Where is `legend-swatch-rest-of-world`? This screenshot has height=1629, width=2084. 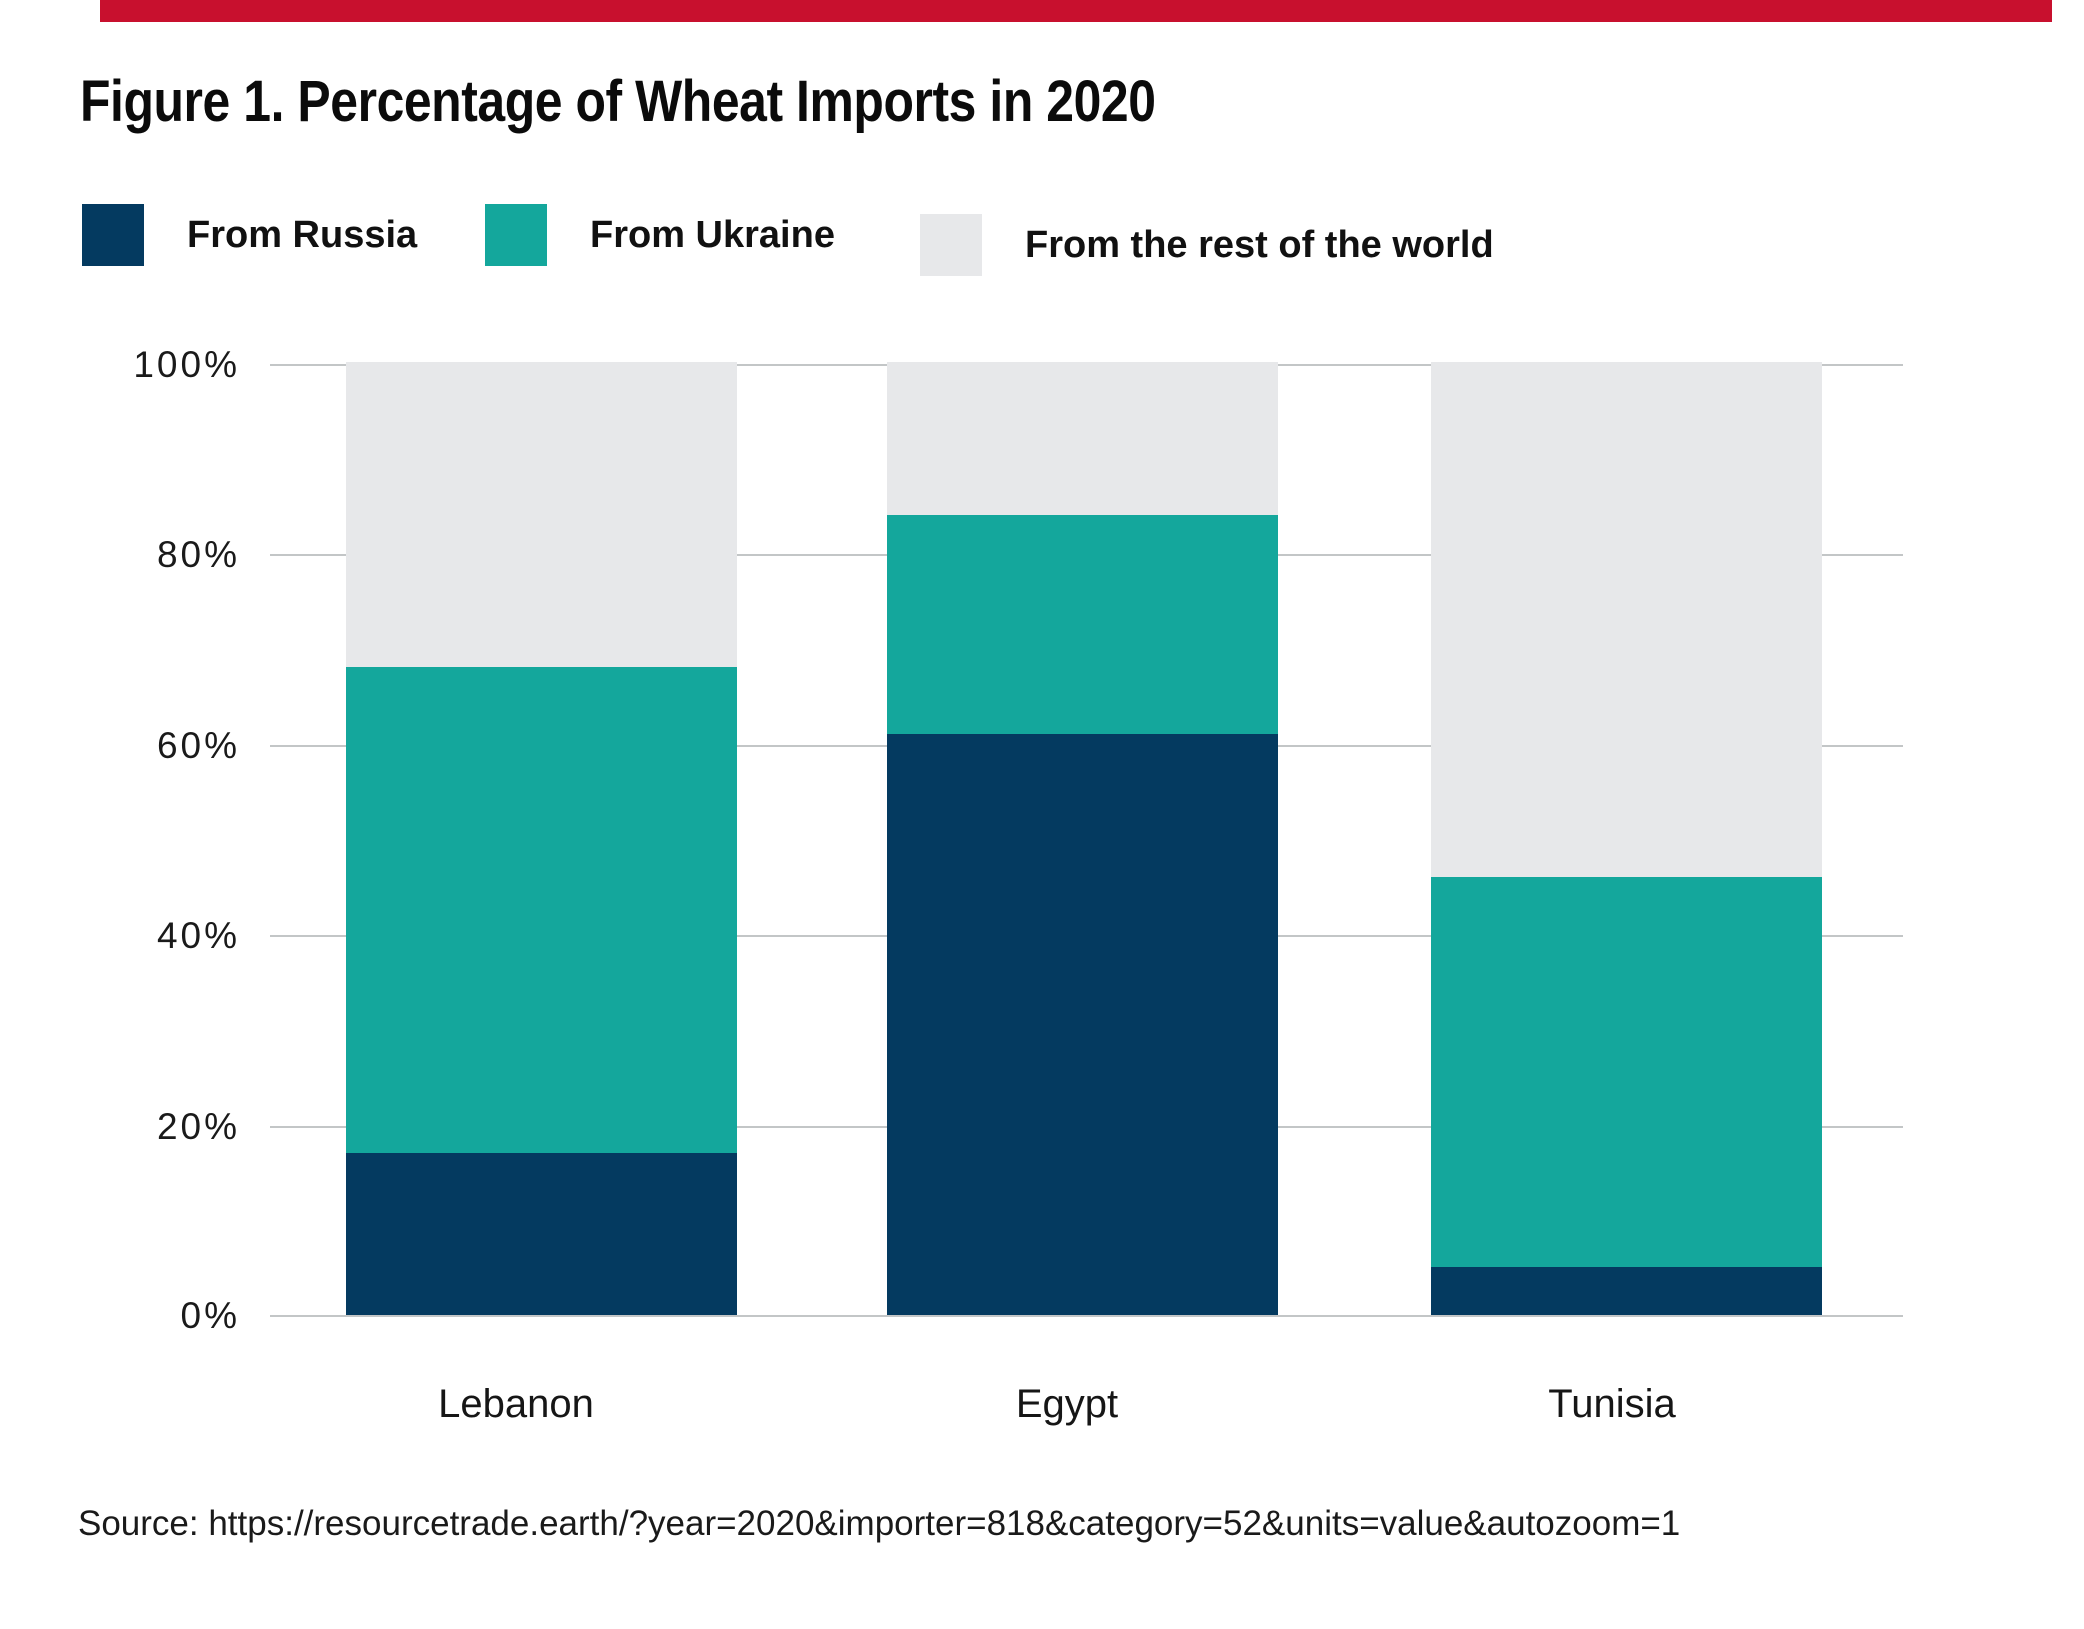 legend-swatch-rest-of-world is located at coordinates (951, 245).